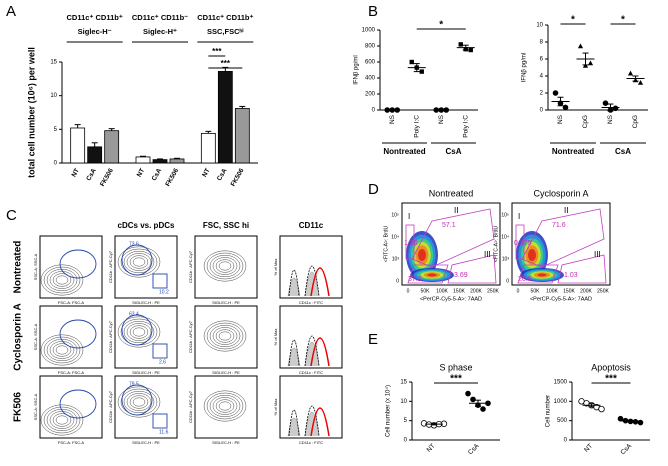  I want to click on y-tick-label: 10⁵, so click(395, 215).